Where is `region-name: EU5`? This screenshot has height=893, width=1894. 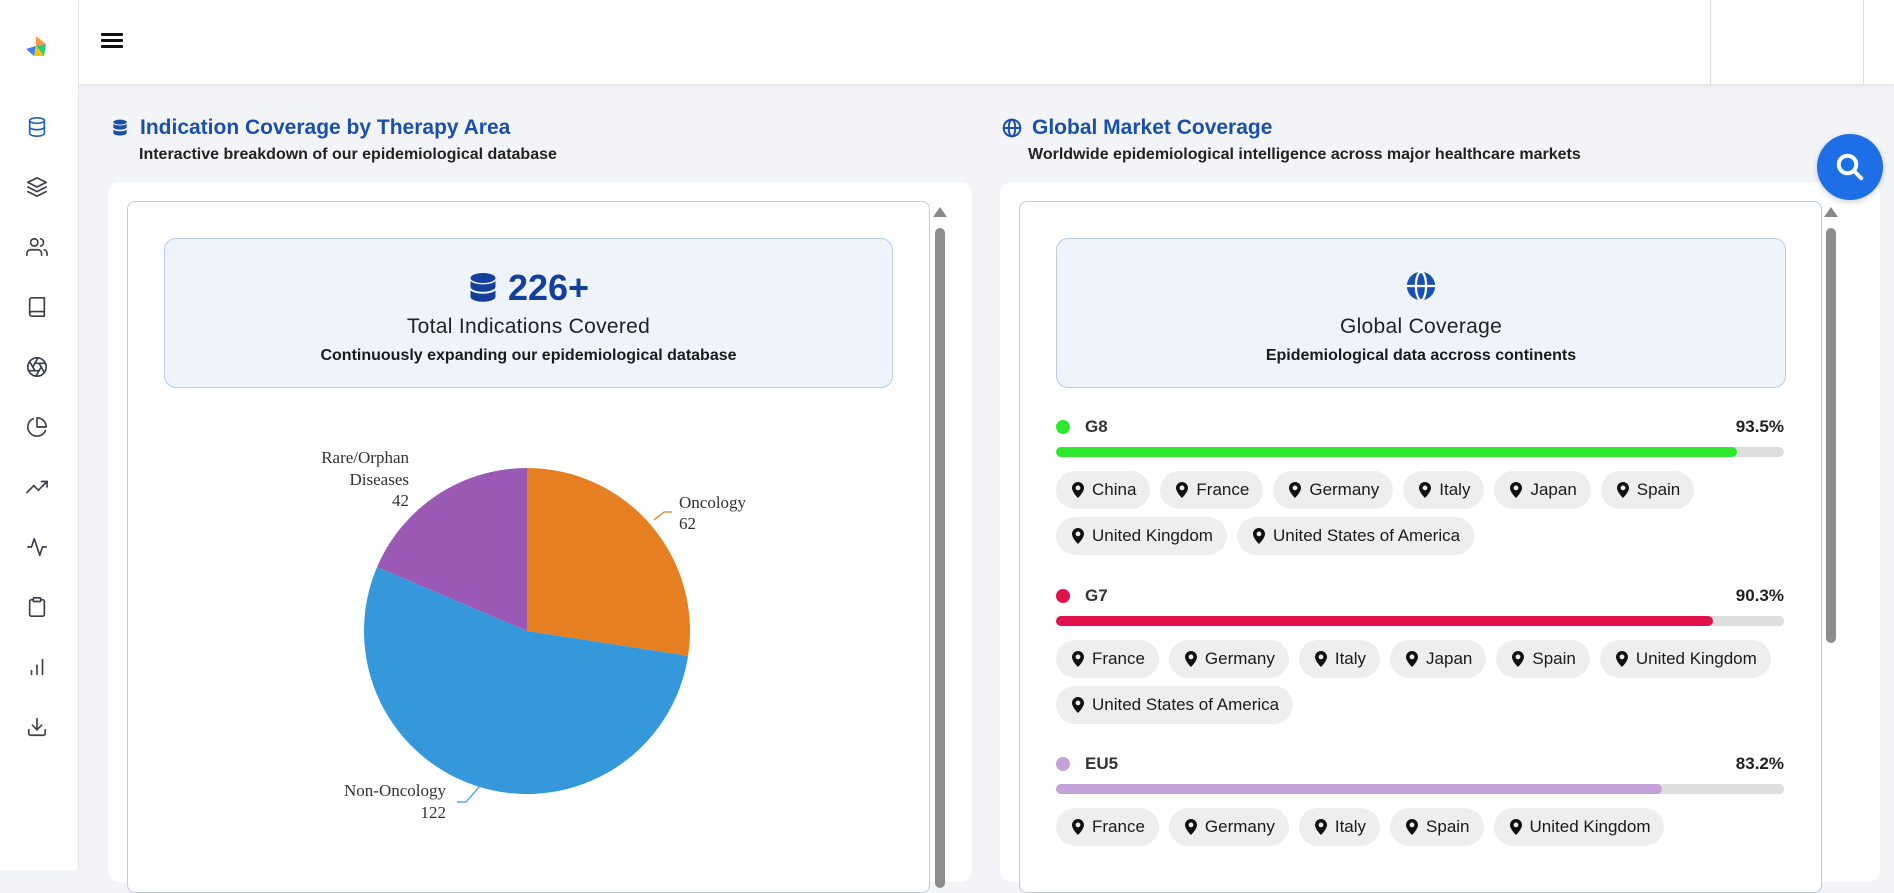
region-name: EU5 is located at coordinates (1102, 763).